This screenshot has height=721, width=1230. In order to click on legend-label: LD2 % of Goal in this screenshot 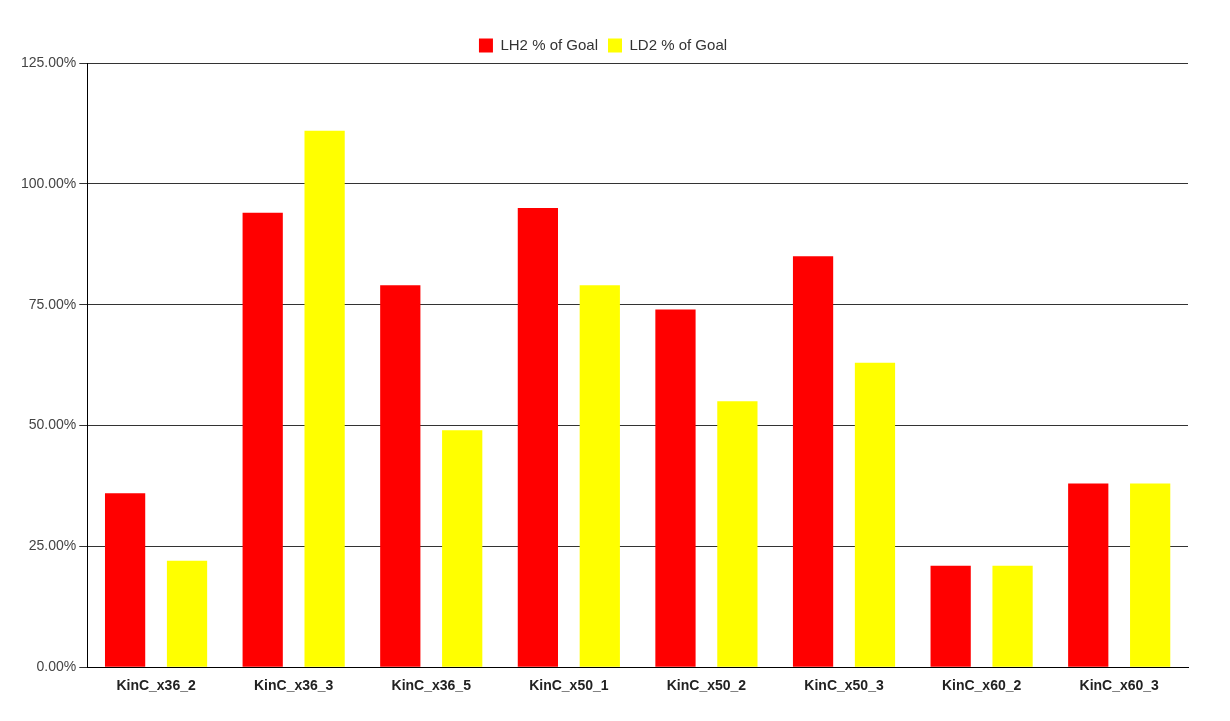, I will do `click(678, 44)`.